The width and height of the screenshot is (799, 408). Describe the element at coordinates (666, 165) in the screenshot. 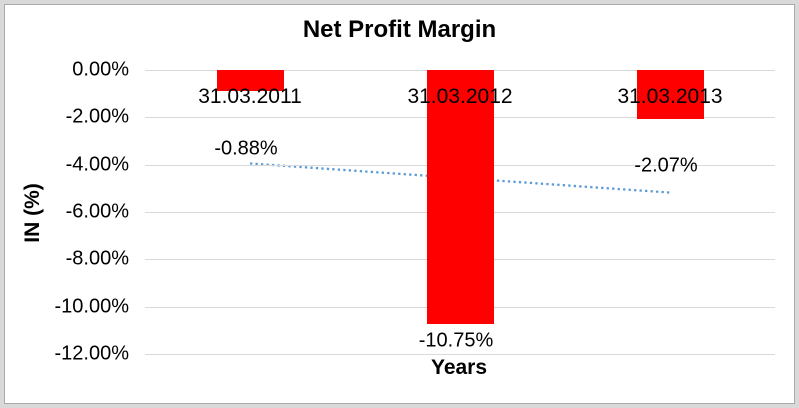

I see `value-label: -2.07%` at that location.